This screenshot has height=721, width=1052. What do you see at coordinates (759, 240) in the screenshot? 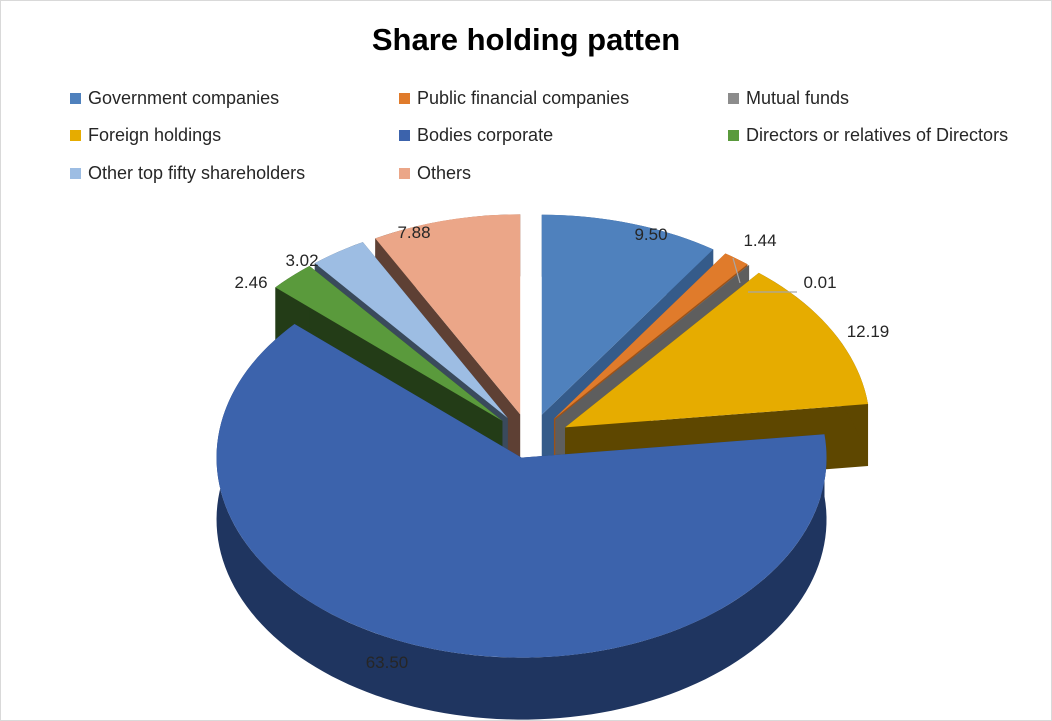
I see `data-label-public-financial-companies: 1.44` at bounding box center [759, 240].